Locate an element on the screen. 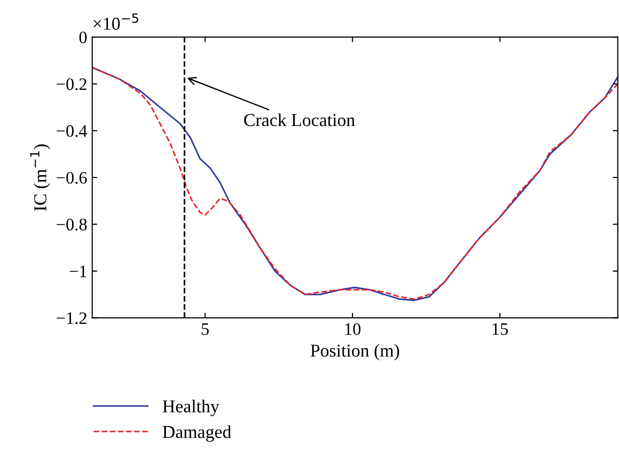 Image resolution: width=619 pixels, height=458 pixels. y-tick-label: −0.4 is located at coordinates (72, 131).